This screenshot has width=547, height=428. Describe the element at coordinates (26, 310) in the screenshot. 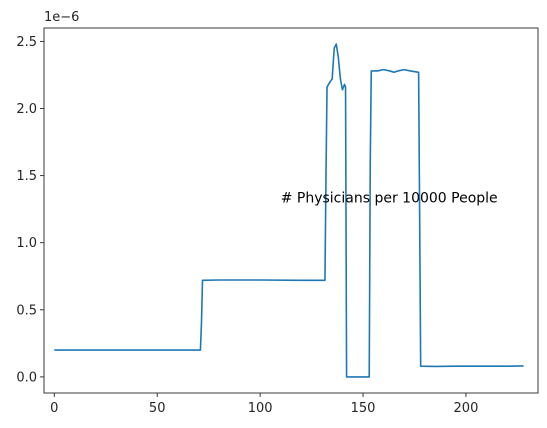

I see `y-tick-label: 0.5` at that location.